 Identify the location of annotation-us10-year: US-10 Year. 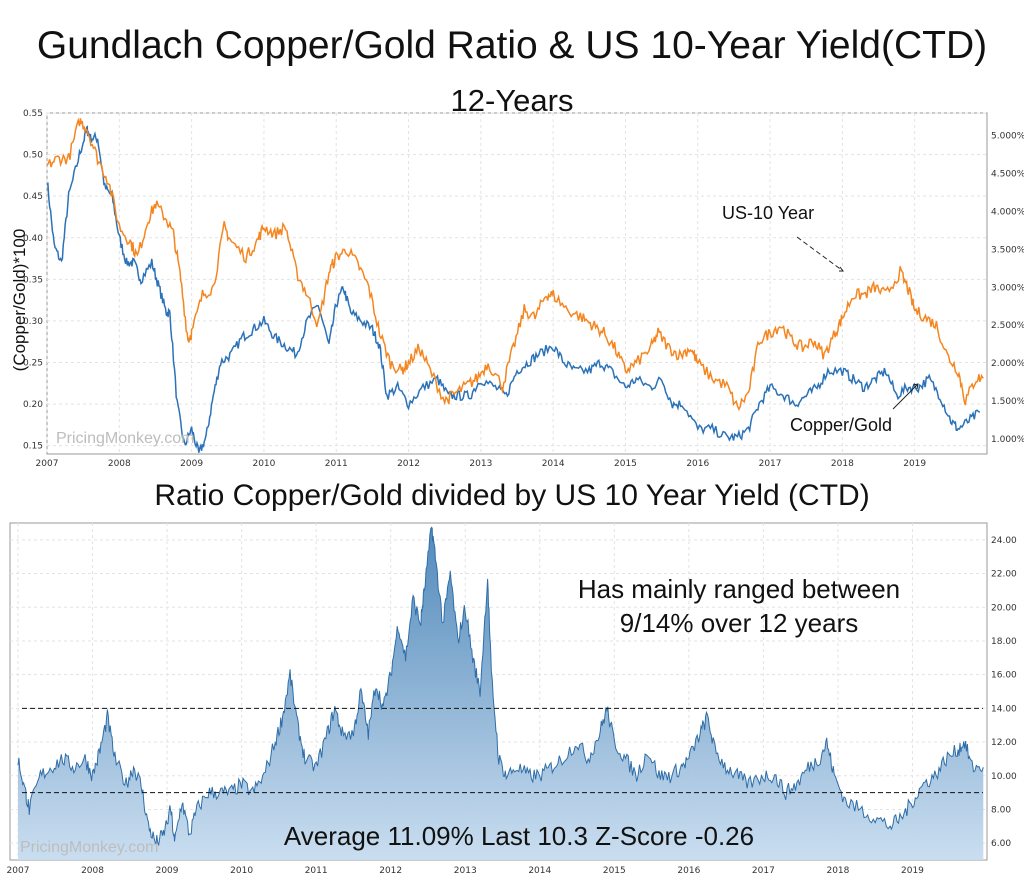
(768, 213).